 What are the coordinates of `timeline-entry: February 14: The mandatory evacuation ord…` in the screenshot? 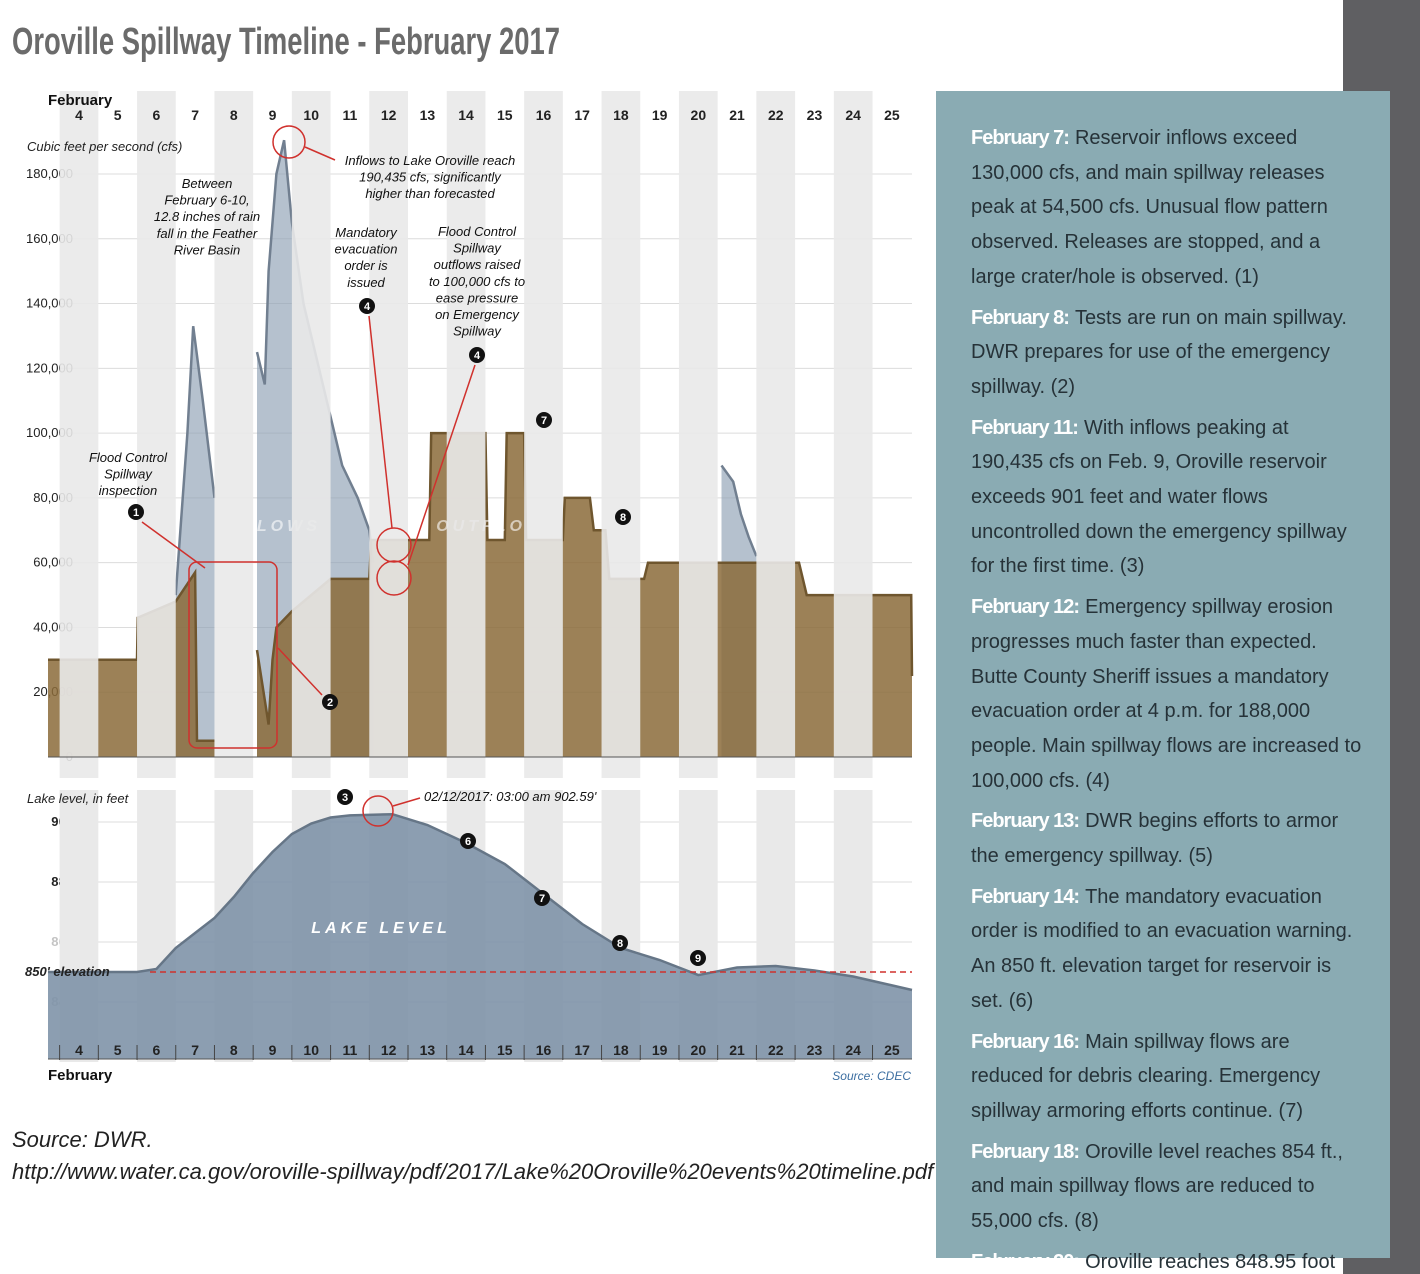 It's located at (1166, 949).